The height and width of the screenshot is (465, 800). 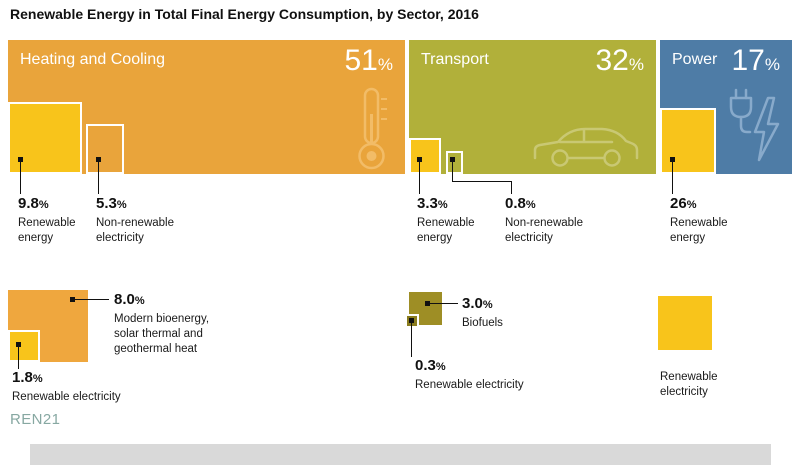 I want to click on heating-nonrenewable-electricity-label: 5.3% Non-renewable electricity, so click(x=135, y=220).